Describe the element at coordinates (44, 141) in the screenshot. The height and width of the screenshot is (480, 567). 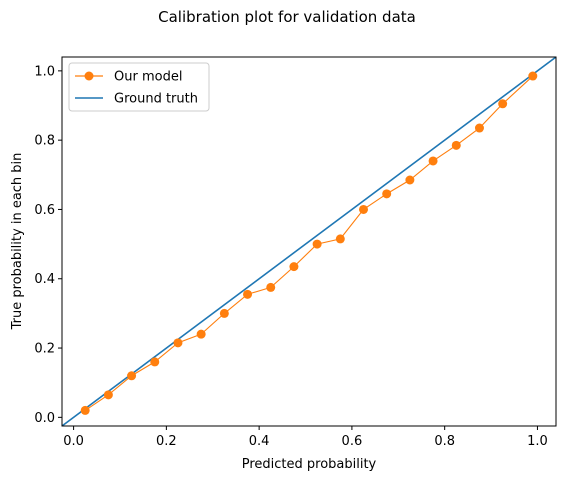
I see `y-tick-label: 0.8` at that location.